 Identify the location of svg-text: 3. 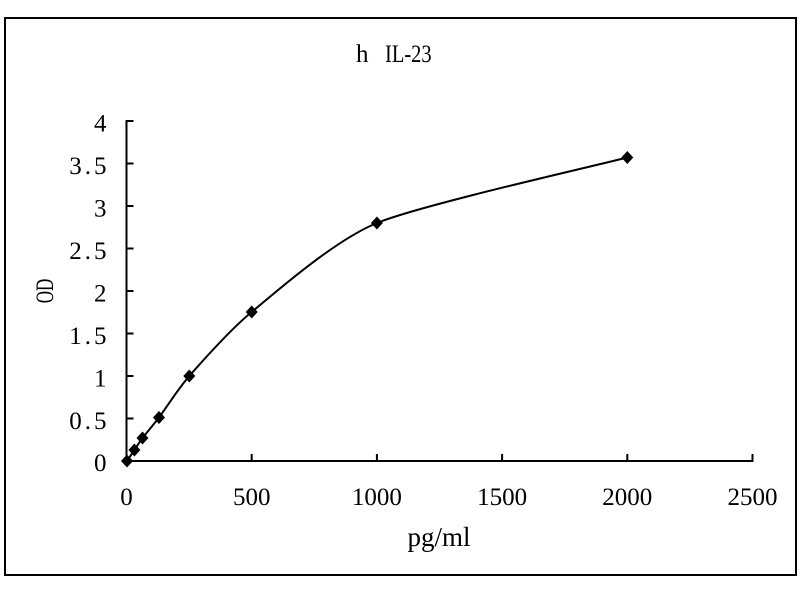
(100, 209).